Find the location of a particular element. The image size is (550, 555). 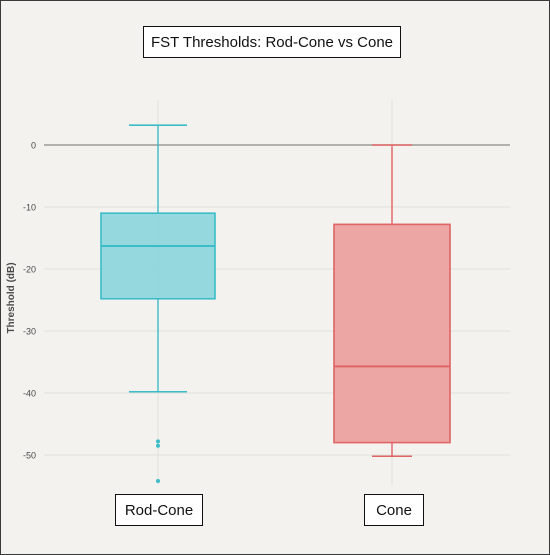

y-tick-label: -40 is located at coordinates (29, 394).